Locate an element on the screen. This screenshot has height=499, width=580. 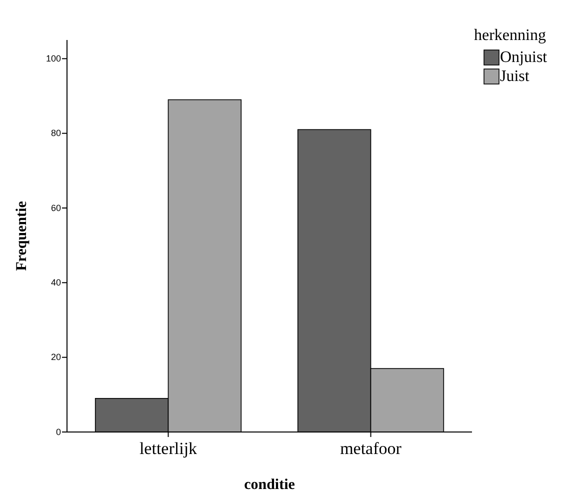
y-tick-label: 100 is located at coordinates (53, 59).